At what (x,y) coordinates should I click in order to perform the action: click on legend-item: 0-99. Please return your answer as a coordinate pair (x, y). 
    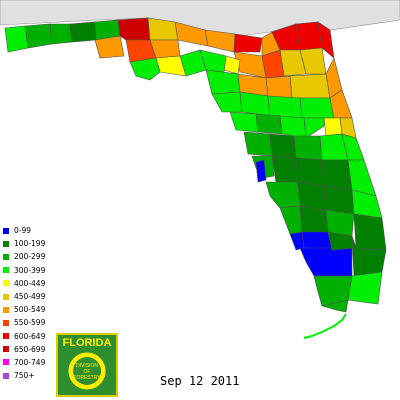
    Looking at the image, I should click on (33, 230).